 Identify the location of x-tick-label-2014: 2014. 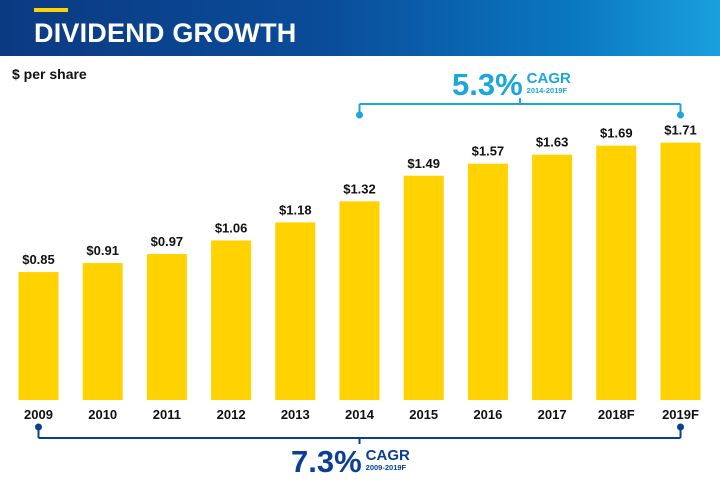
(360, 414).